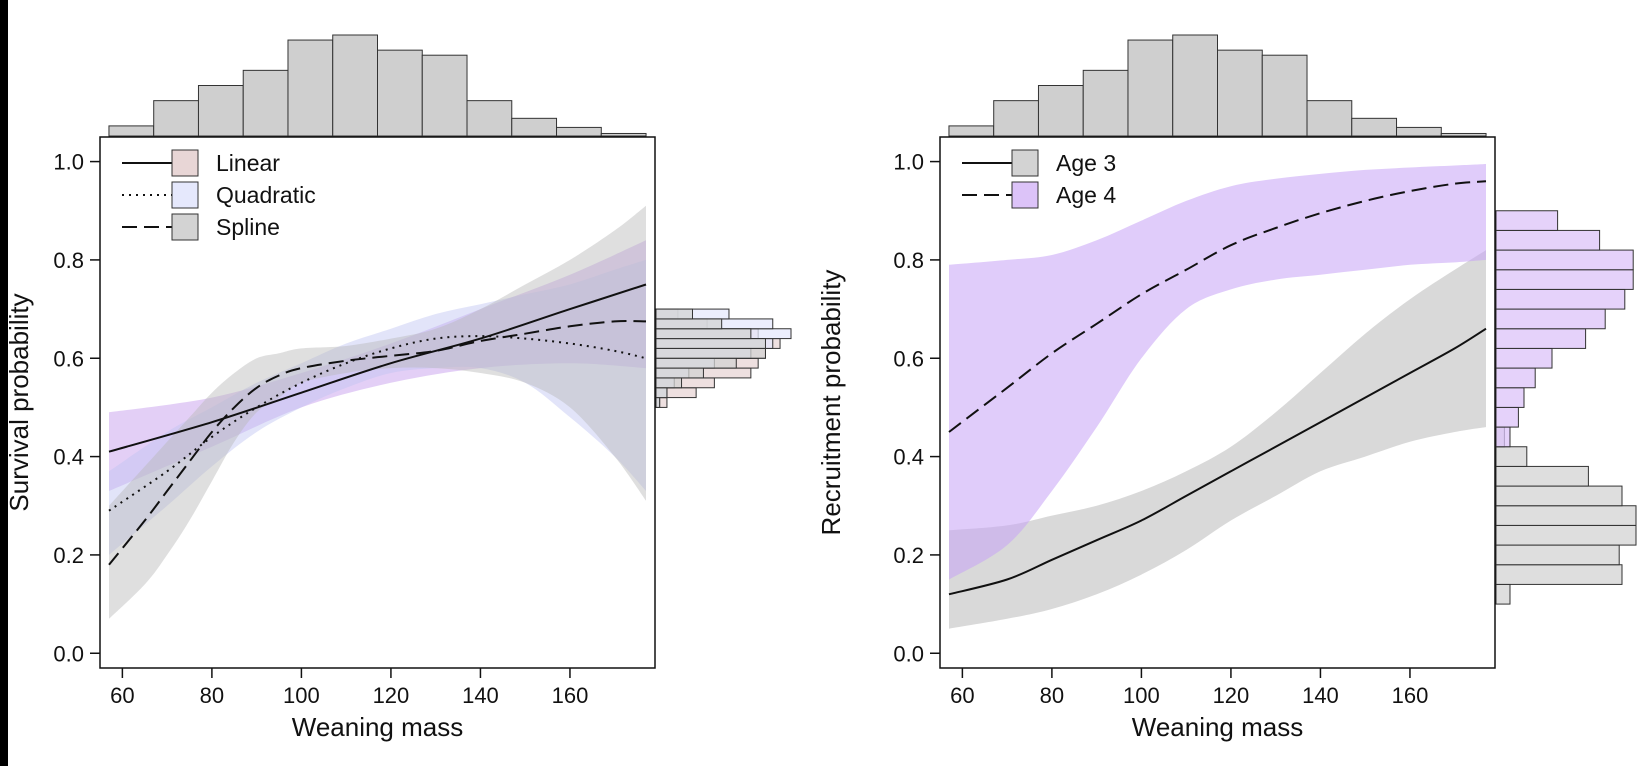 The image size is (1649, 766). What do you see at coordinates (391, 695) in the screenshot?
I see `x-tick-label: 120` at bounding box center [391, 695].